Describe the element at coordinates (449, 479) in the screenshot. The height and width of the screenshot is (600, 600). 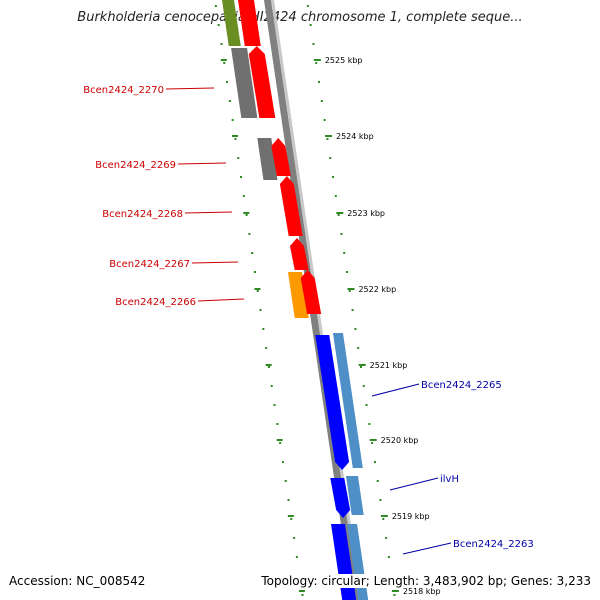
I see `gene-label: ilvH` at that location.